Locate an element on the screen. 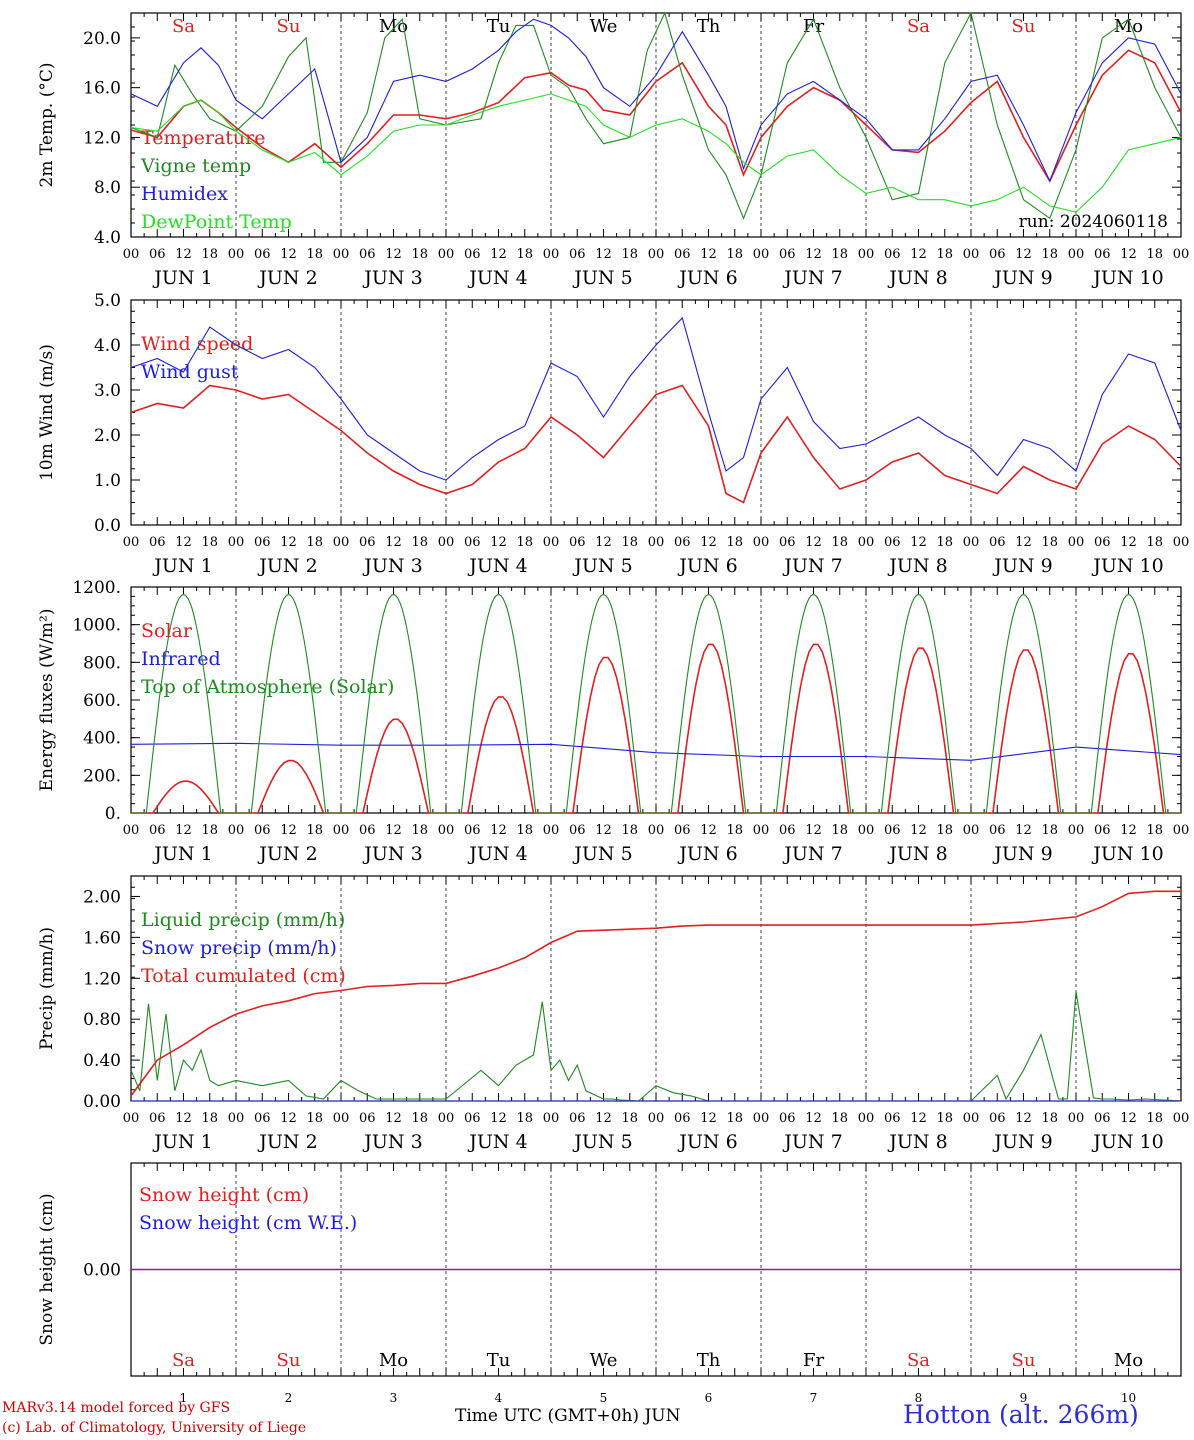 The height and width of the screenshot is (1440, 1194). date-label: JUN 1 is located at coordinates (182, 1142).